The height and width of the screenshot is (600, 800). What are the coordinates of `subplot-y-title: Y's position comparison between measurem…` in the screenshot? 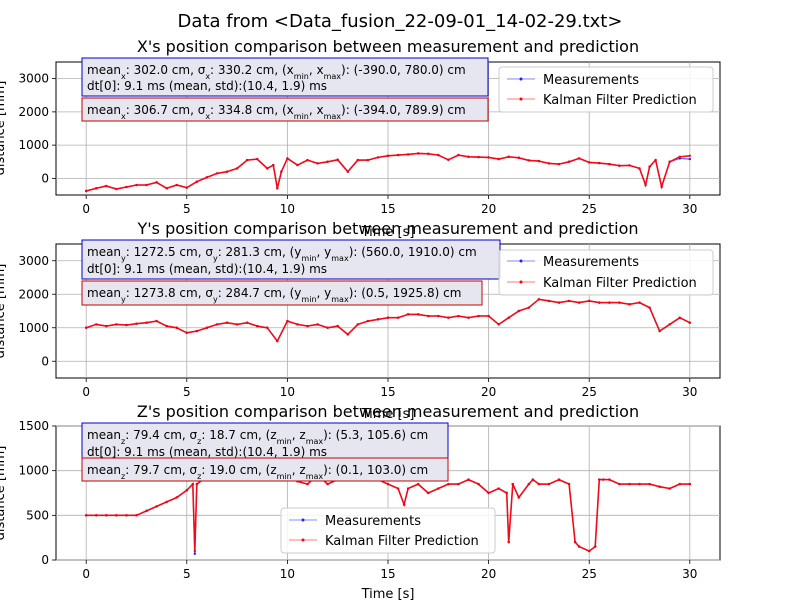 It's located at (387, 228).